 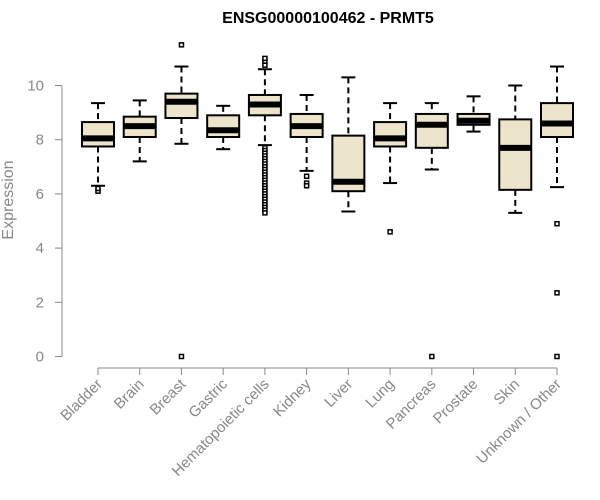 What do you see at coordinates (81, 400) in the screenshot?
I see `x-tick-label: Bladder` at bounding box center [81, 400].